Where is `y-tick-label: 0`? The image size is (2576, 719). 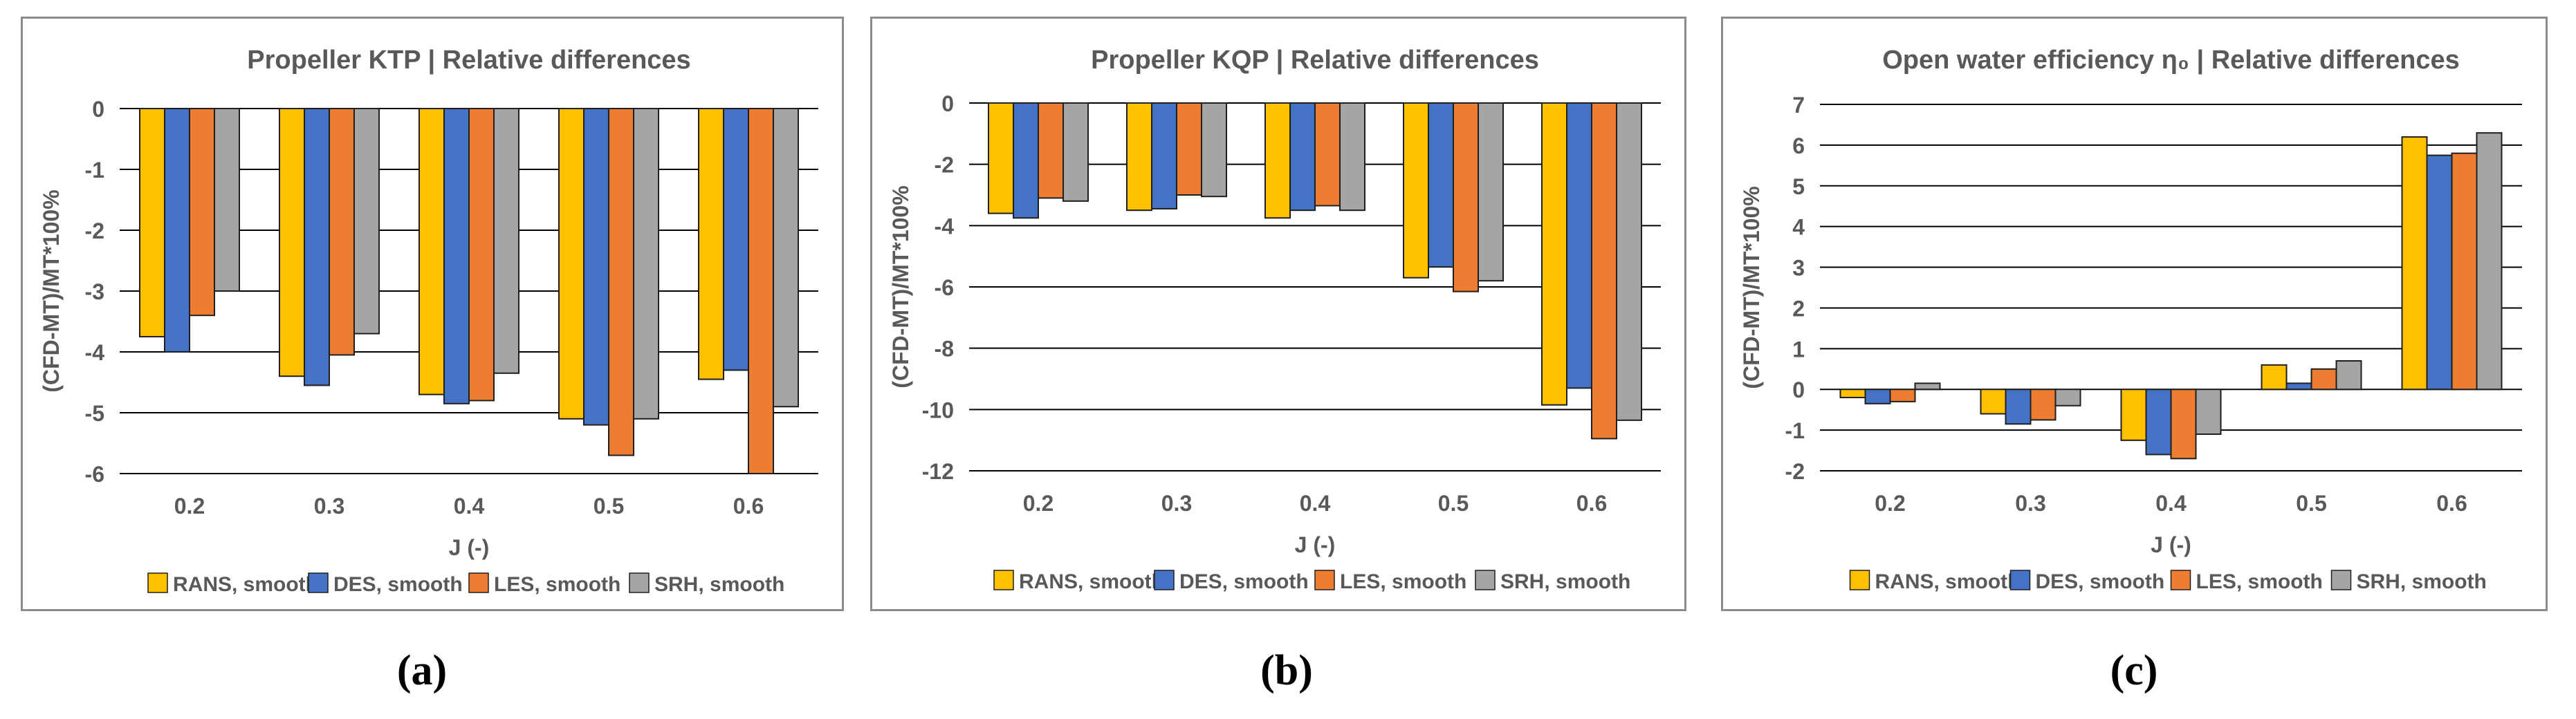
y-tick-label: 0 is located at coordinates (1798, 389).